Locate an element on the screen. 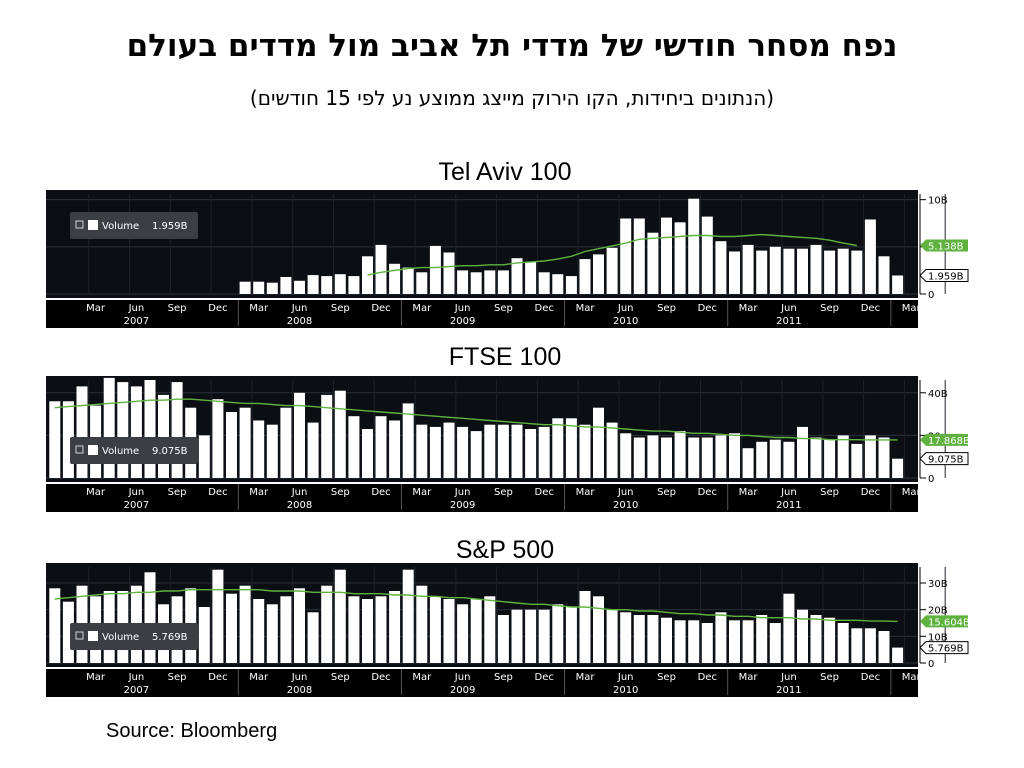 This screenshot has width=1024, height=768. last-tag-label: 9.075B is located at coordinates (946, 460).